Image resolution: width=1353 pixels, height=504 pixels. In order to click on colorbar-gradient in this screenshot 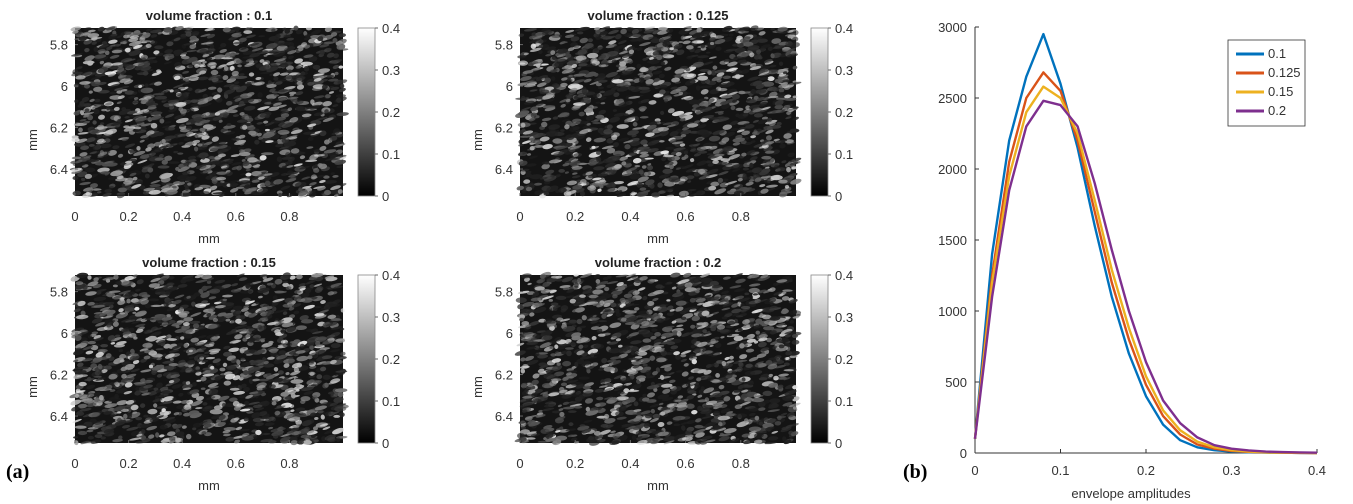, I will do `click(819, 112)`.